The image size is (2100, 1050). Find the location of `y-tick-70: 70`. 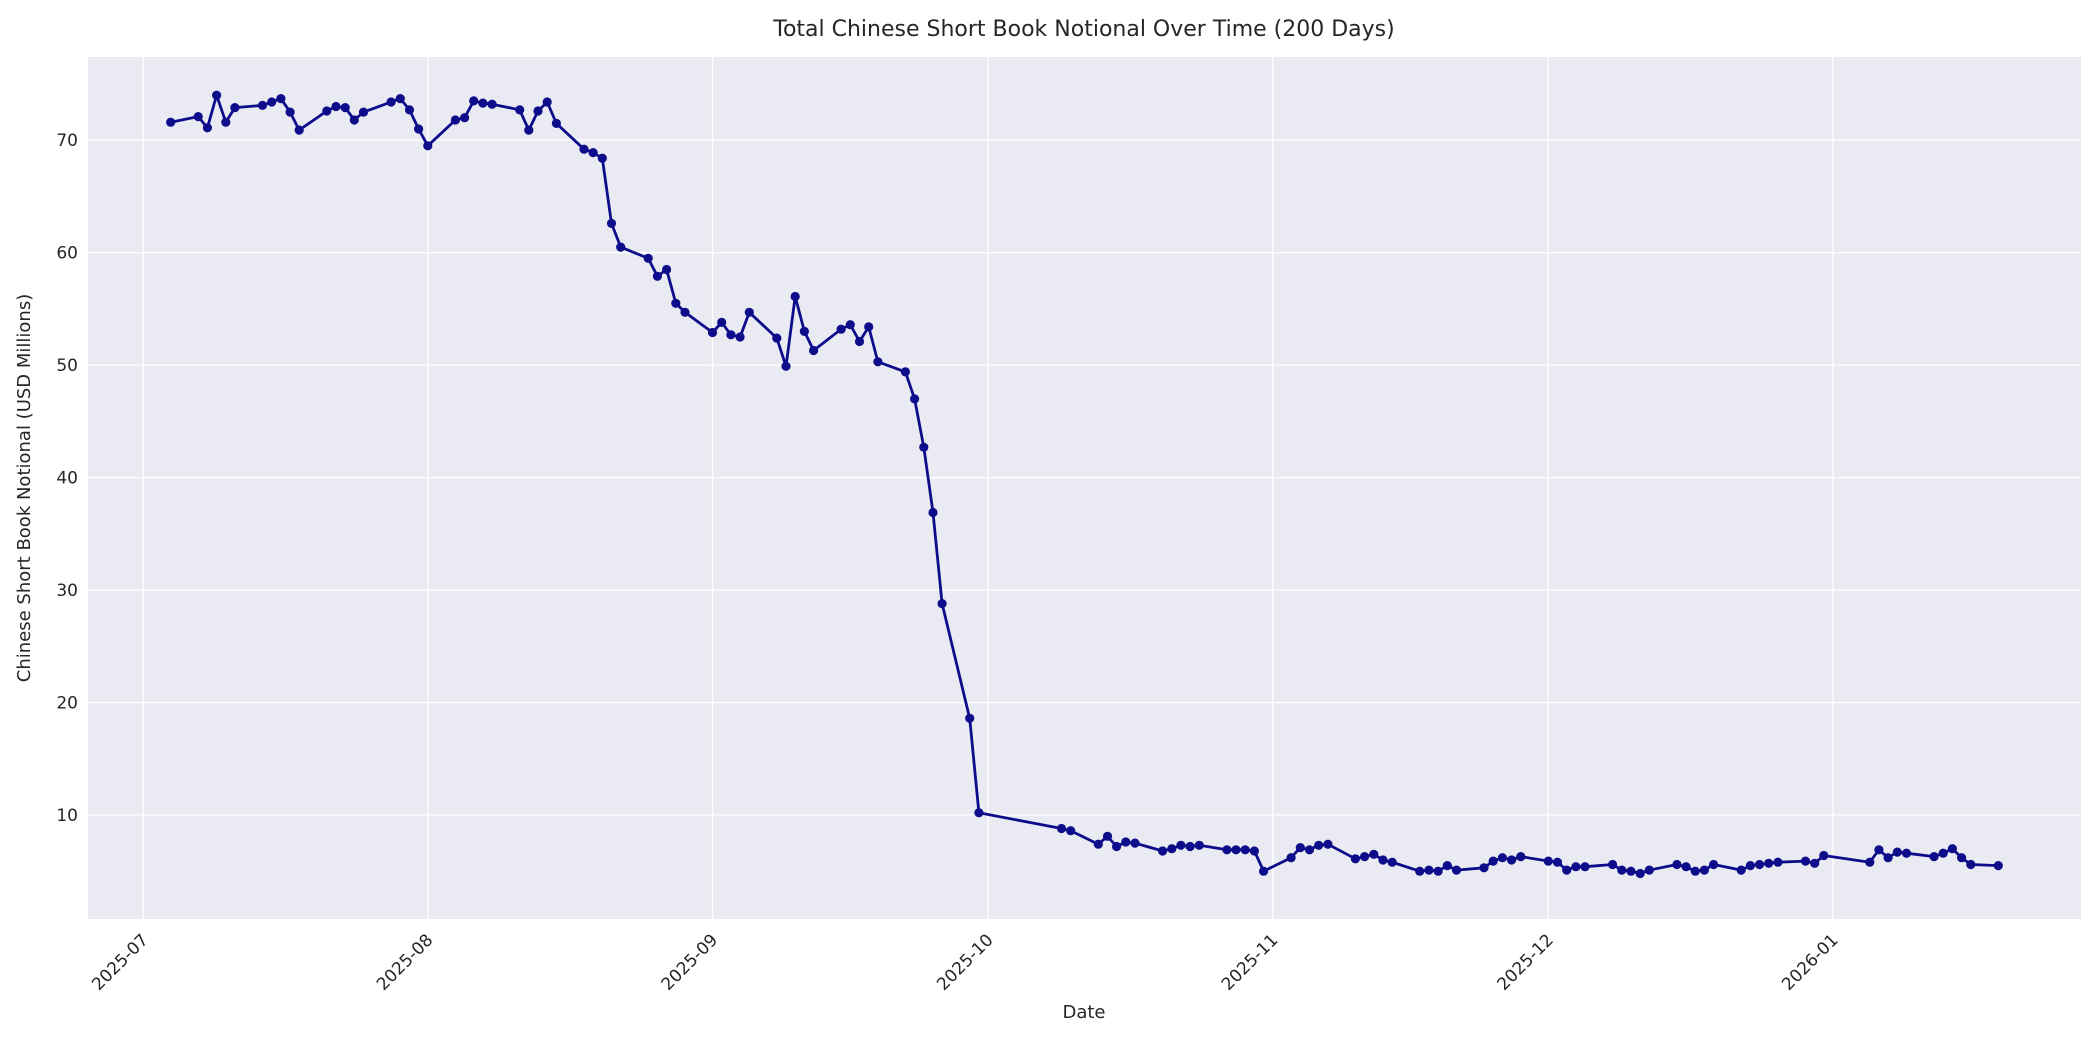

y-tick-70: 70 is located at coordinates (67, 141).